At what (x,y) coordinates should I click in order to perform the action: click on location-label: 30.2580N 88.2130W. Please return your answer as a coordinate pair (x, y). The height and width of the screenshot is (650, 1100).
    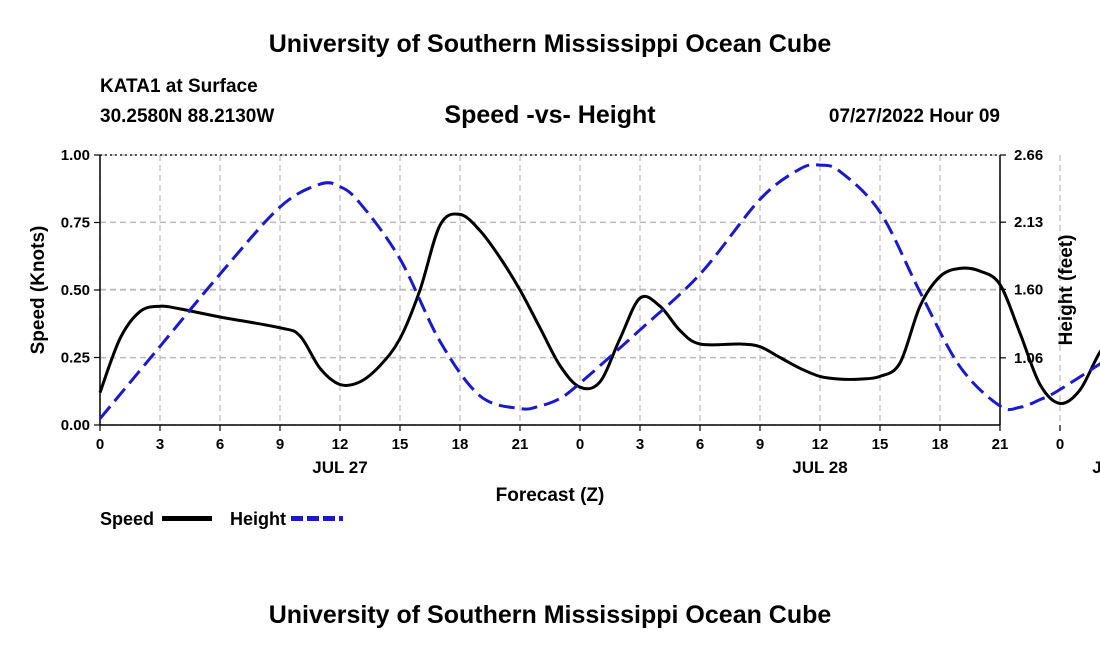
    Looking at the image, I should click on (187, 116).